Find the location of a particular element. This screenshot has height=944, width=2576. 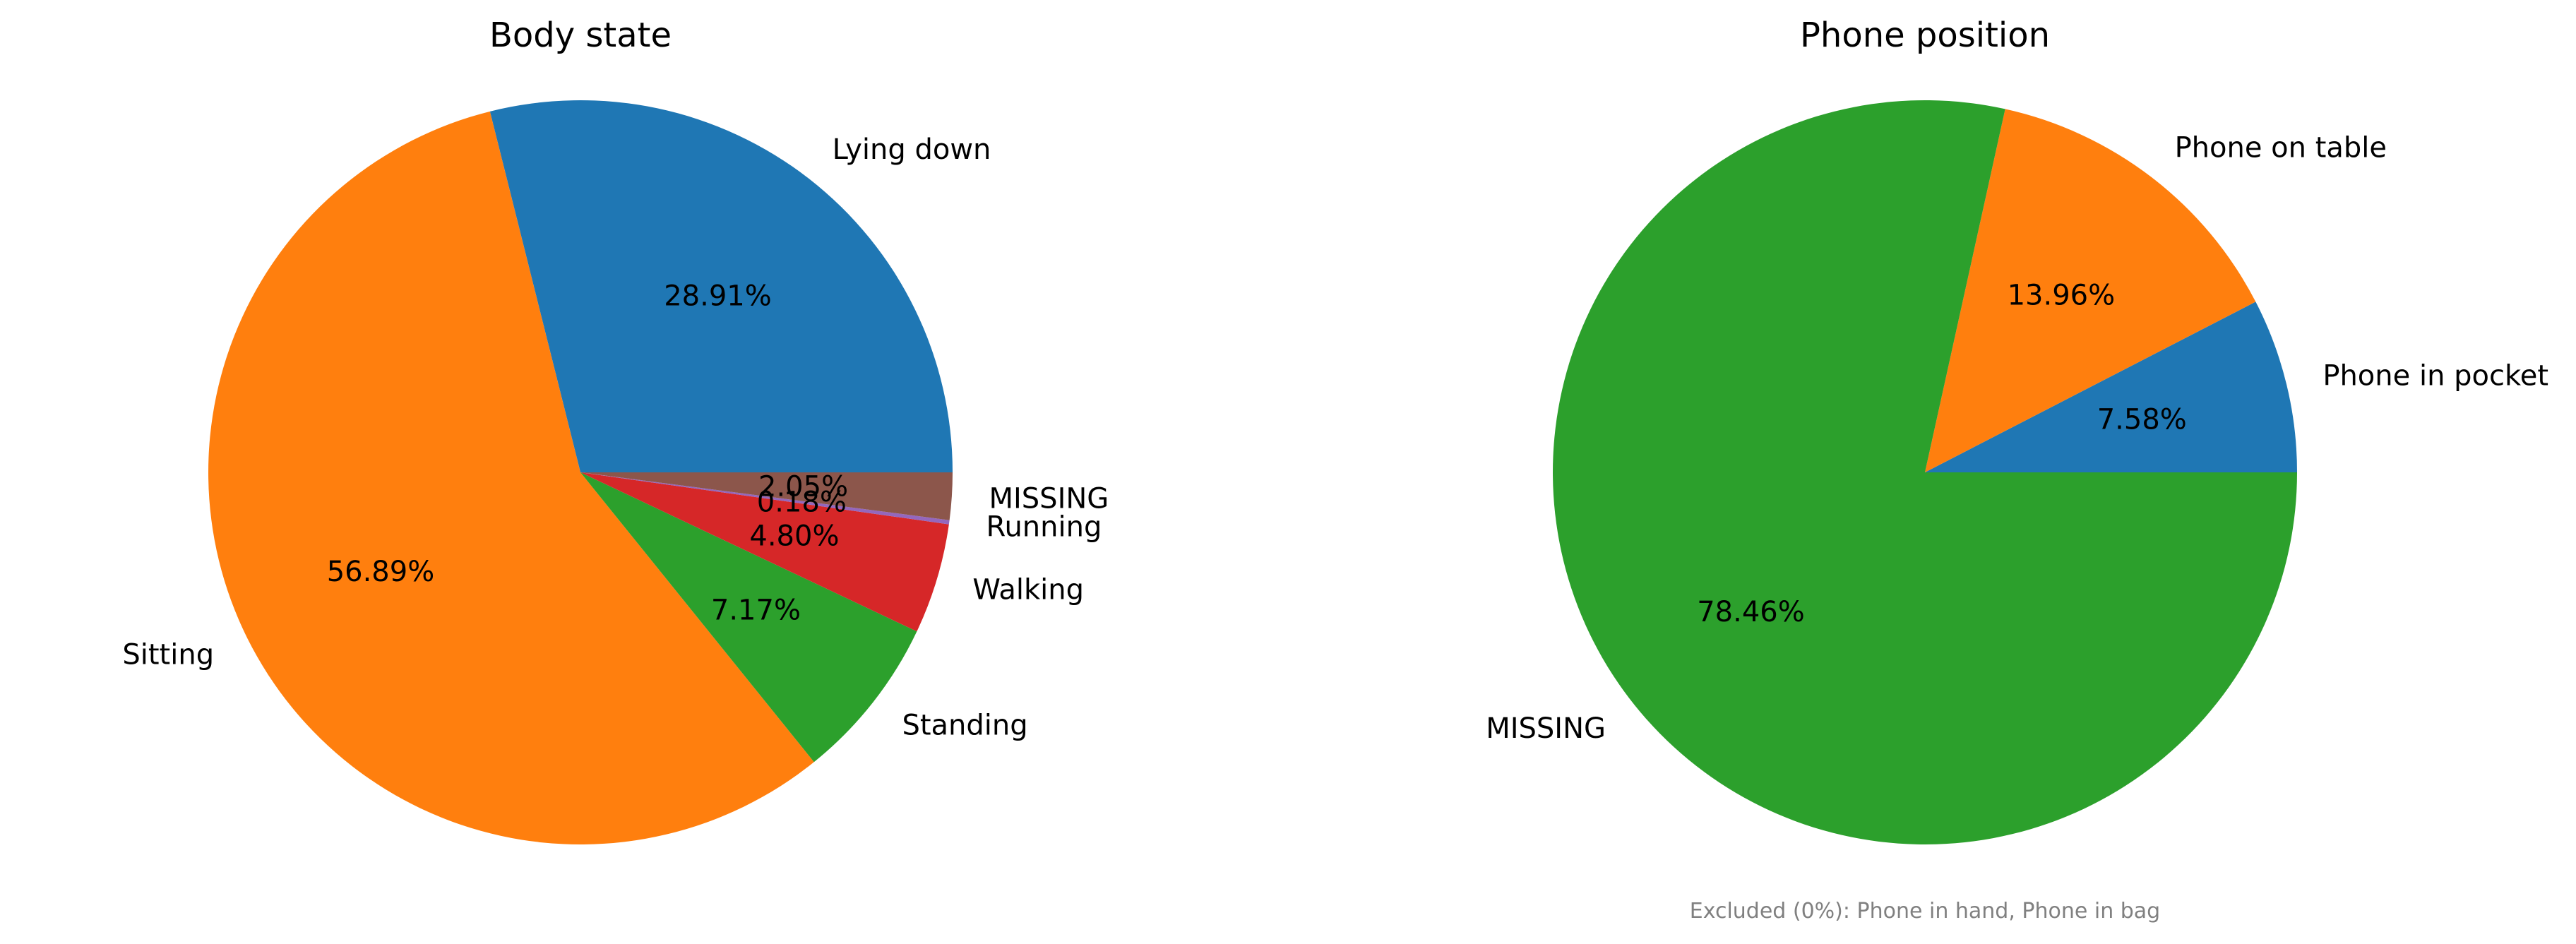

pct-label-missing: 78.46% is located at coordinates (1751, 612).